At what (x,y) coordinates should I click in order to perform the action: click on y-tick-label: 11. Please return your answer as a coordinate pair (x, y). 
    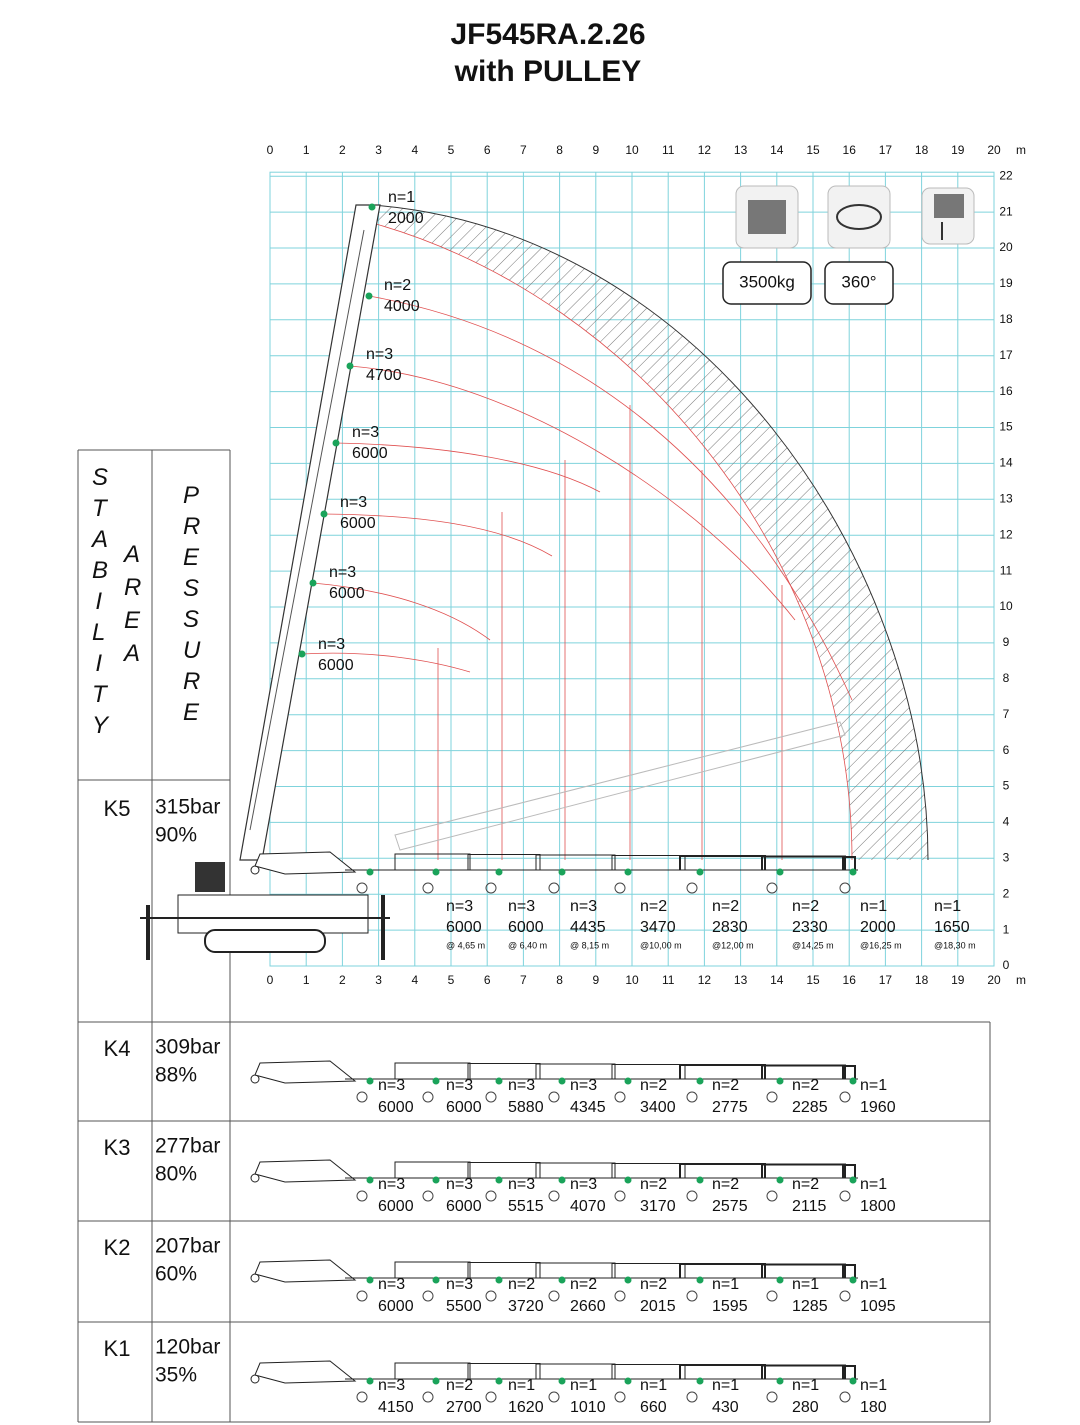
    Looking at the image, I should click on (1006, 570).